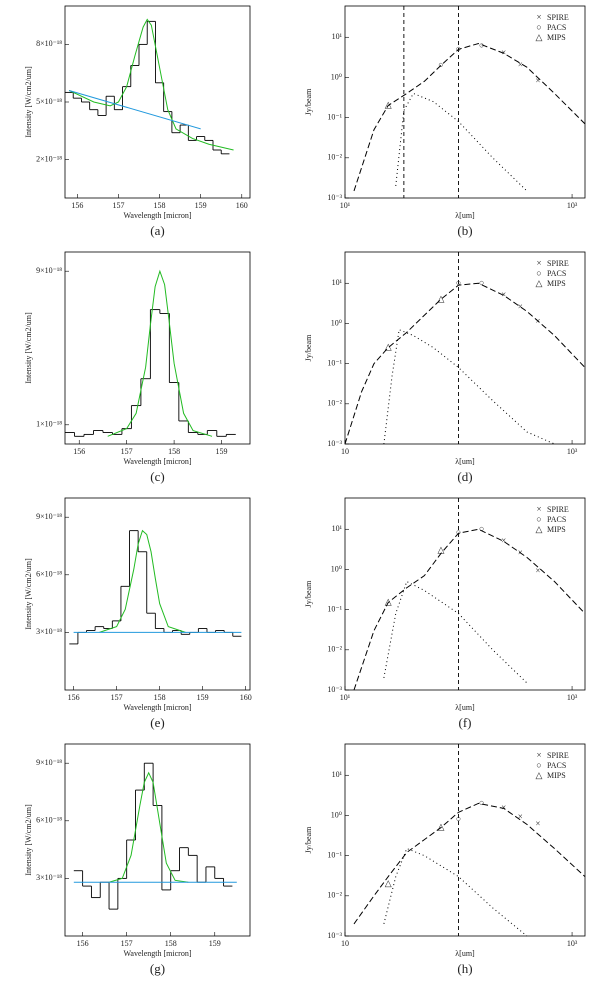 The image size is (600, 986). Describe the element at coordinates (49, 43) in the screenshot. I see `y-tick-label: 8×10⁻¹⁸` at that location.